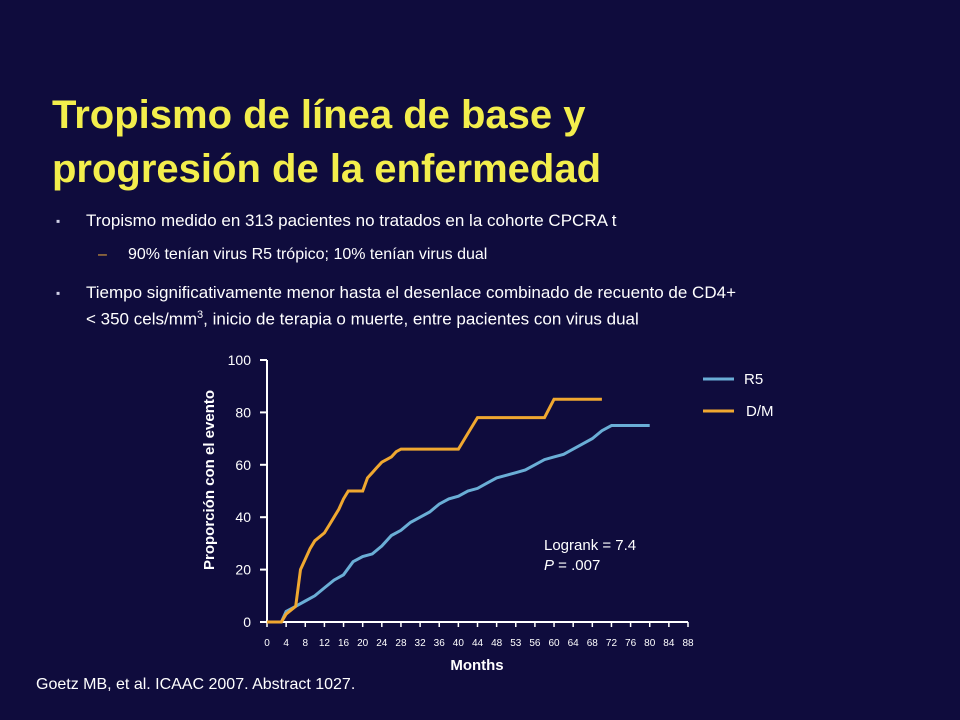 This screenshot has height=720, width=960. What do you see at coordinates (590, 545) in the screenshot?
I see `annotation-logrank: Logrank = 7.4` at bounding box center [590, 545].